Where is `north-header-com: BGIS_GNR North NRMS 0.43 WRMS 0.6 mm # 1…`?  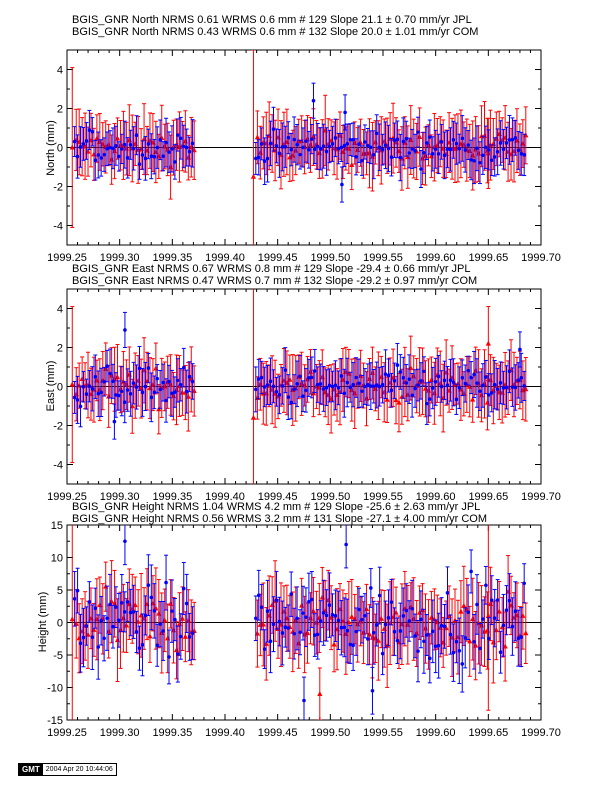 north-header-com: BGIS_GNR North NRMS 0.43 WRMS 0.6 mm # 1… is located at coordinates (275, 32).